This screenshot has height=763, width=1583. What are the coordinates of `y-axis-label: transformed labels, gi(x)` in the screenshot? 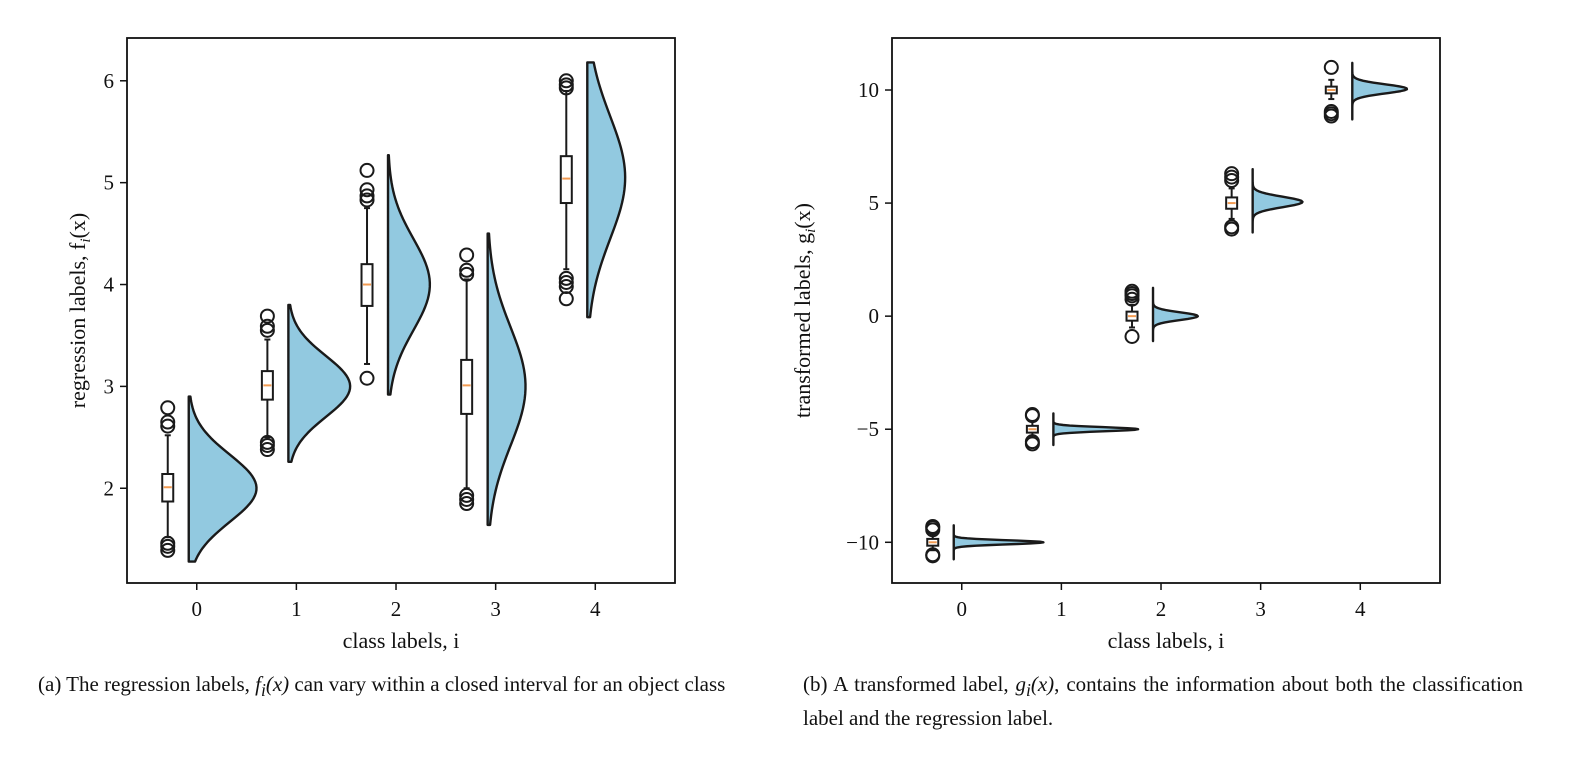 It's located at (804, 310).